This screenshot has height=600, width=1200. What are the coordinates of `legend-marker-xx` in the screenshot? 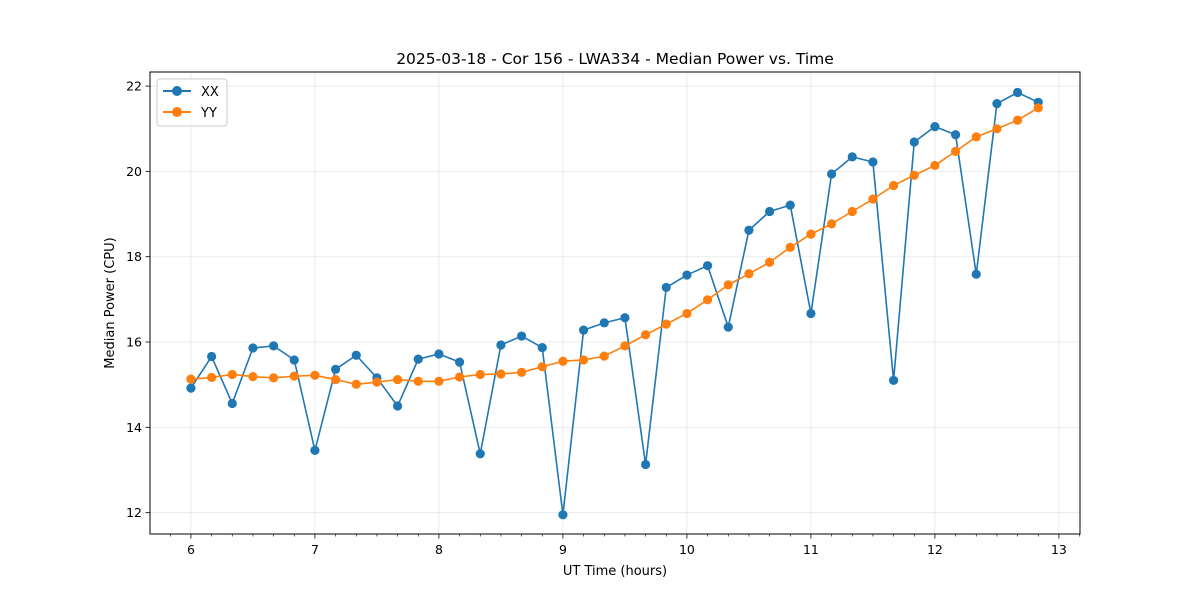 It's located at (177, 91).